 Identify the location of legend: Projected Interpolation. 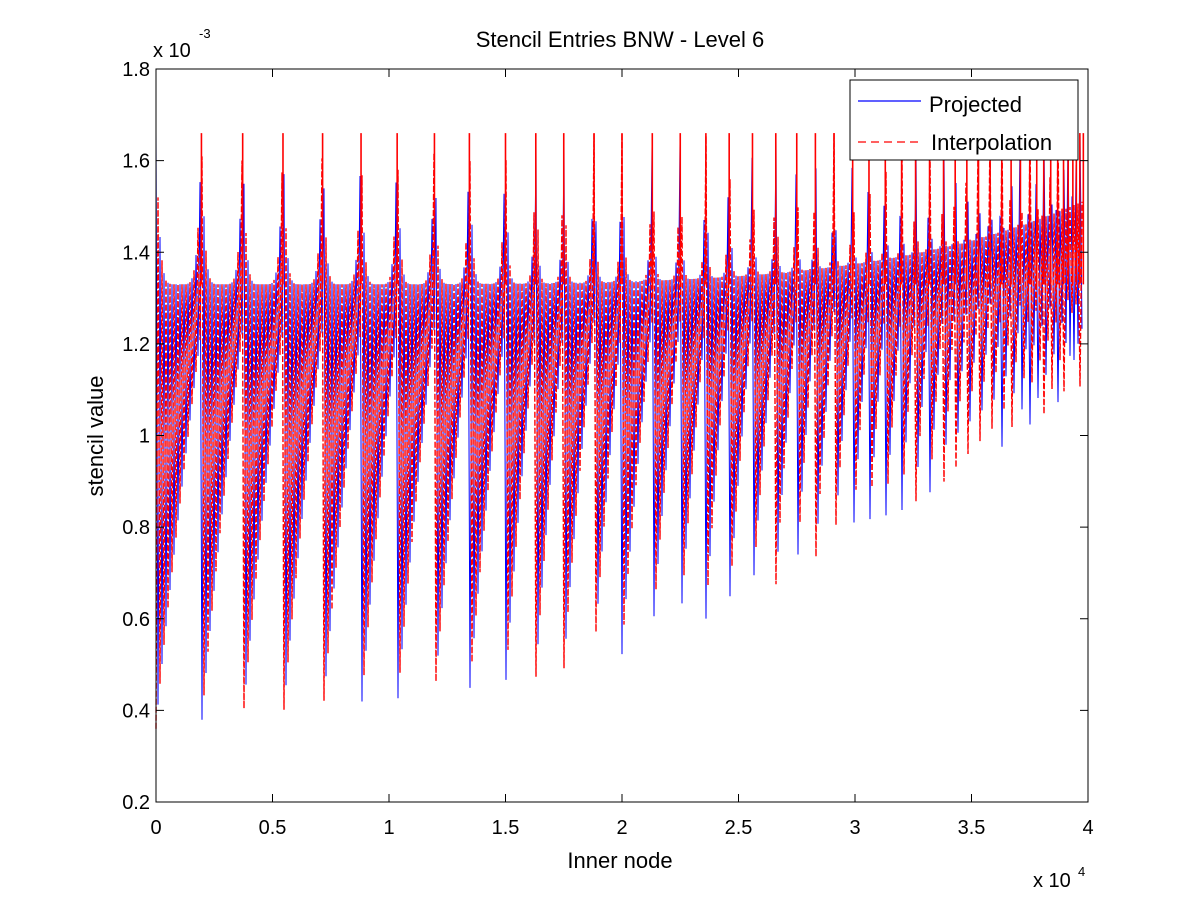
(964, 120).